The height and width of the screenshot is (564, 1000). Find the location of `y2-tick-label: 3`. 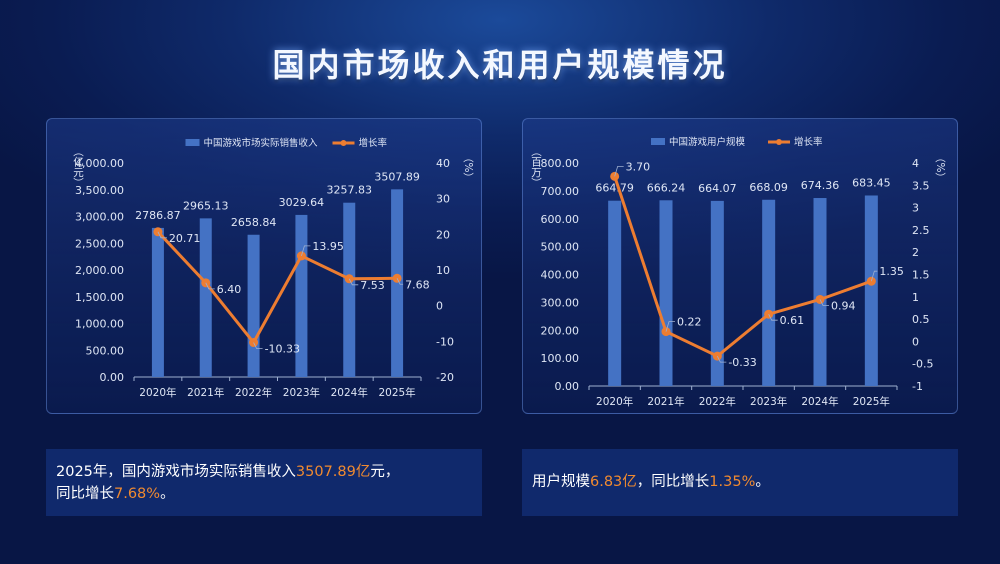

y2-tick-label: 3 is located at coordinates (915, 208).